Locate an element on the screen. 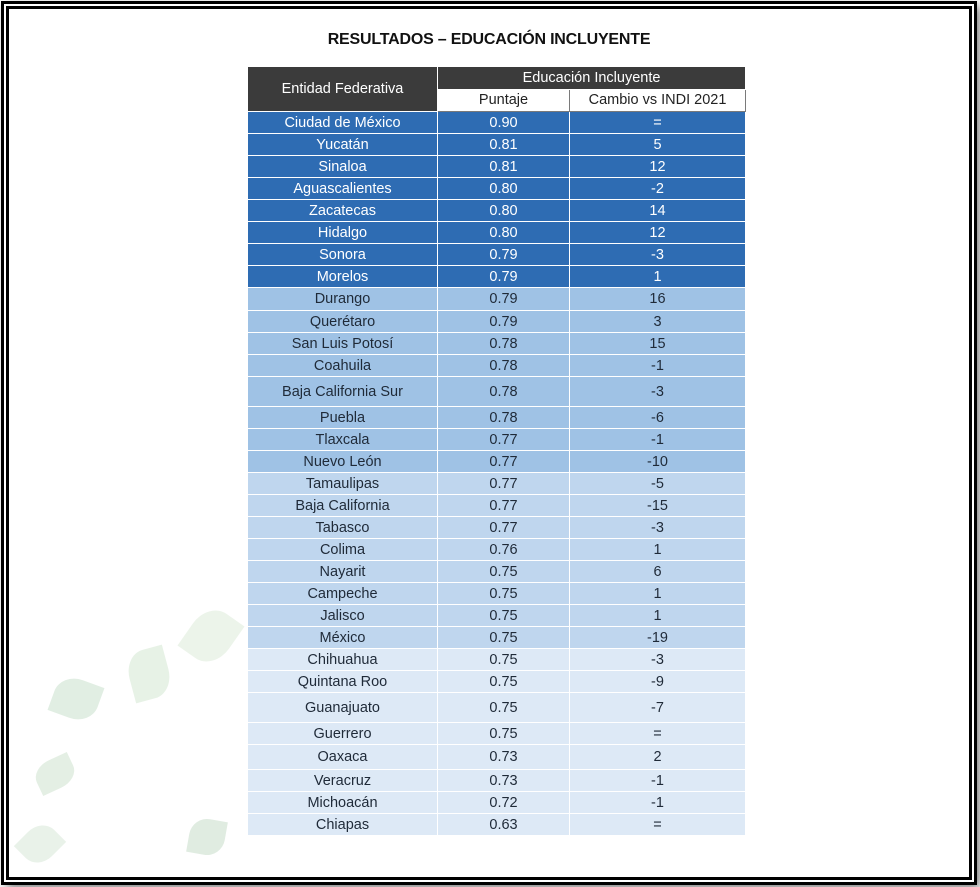 This screenshot has width=980, height=887. table-row: Campeche 0.75 1 is located at coordinates (496, 593).